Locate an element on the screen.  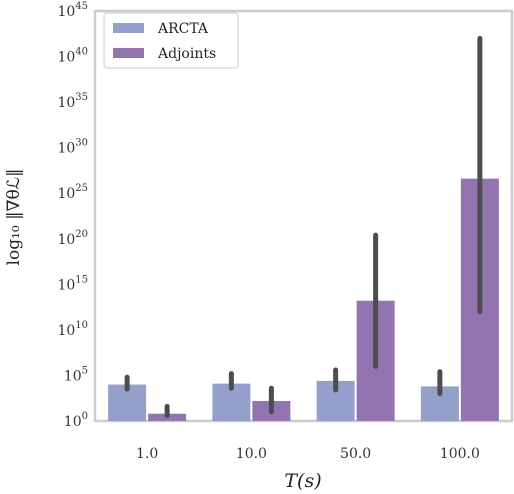
x-tick-label-50.0: 50.0 is located at coordinates (355, 454).